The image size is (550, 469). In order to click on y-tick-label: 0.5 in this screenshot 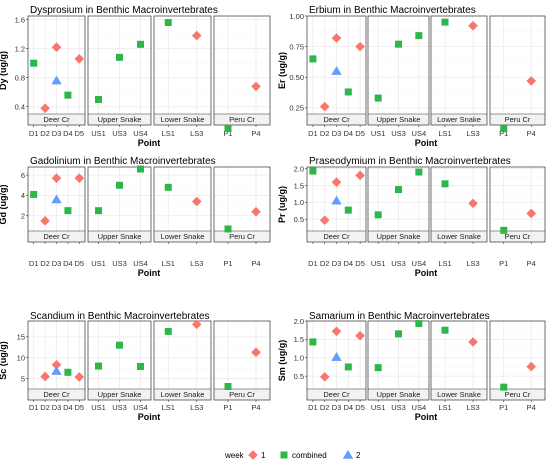, I will do `click(299, 219)`.